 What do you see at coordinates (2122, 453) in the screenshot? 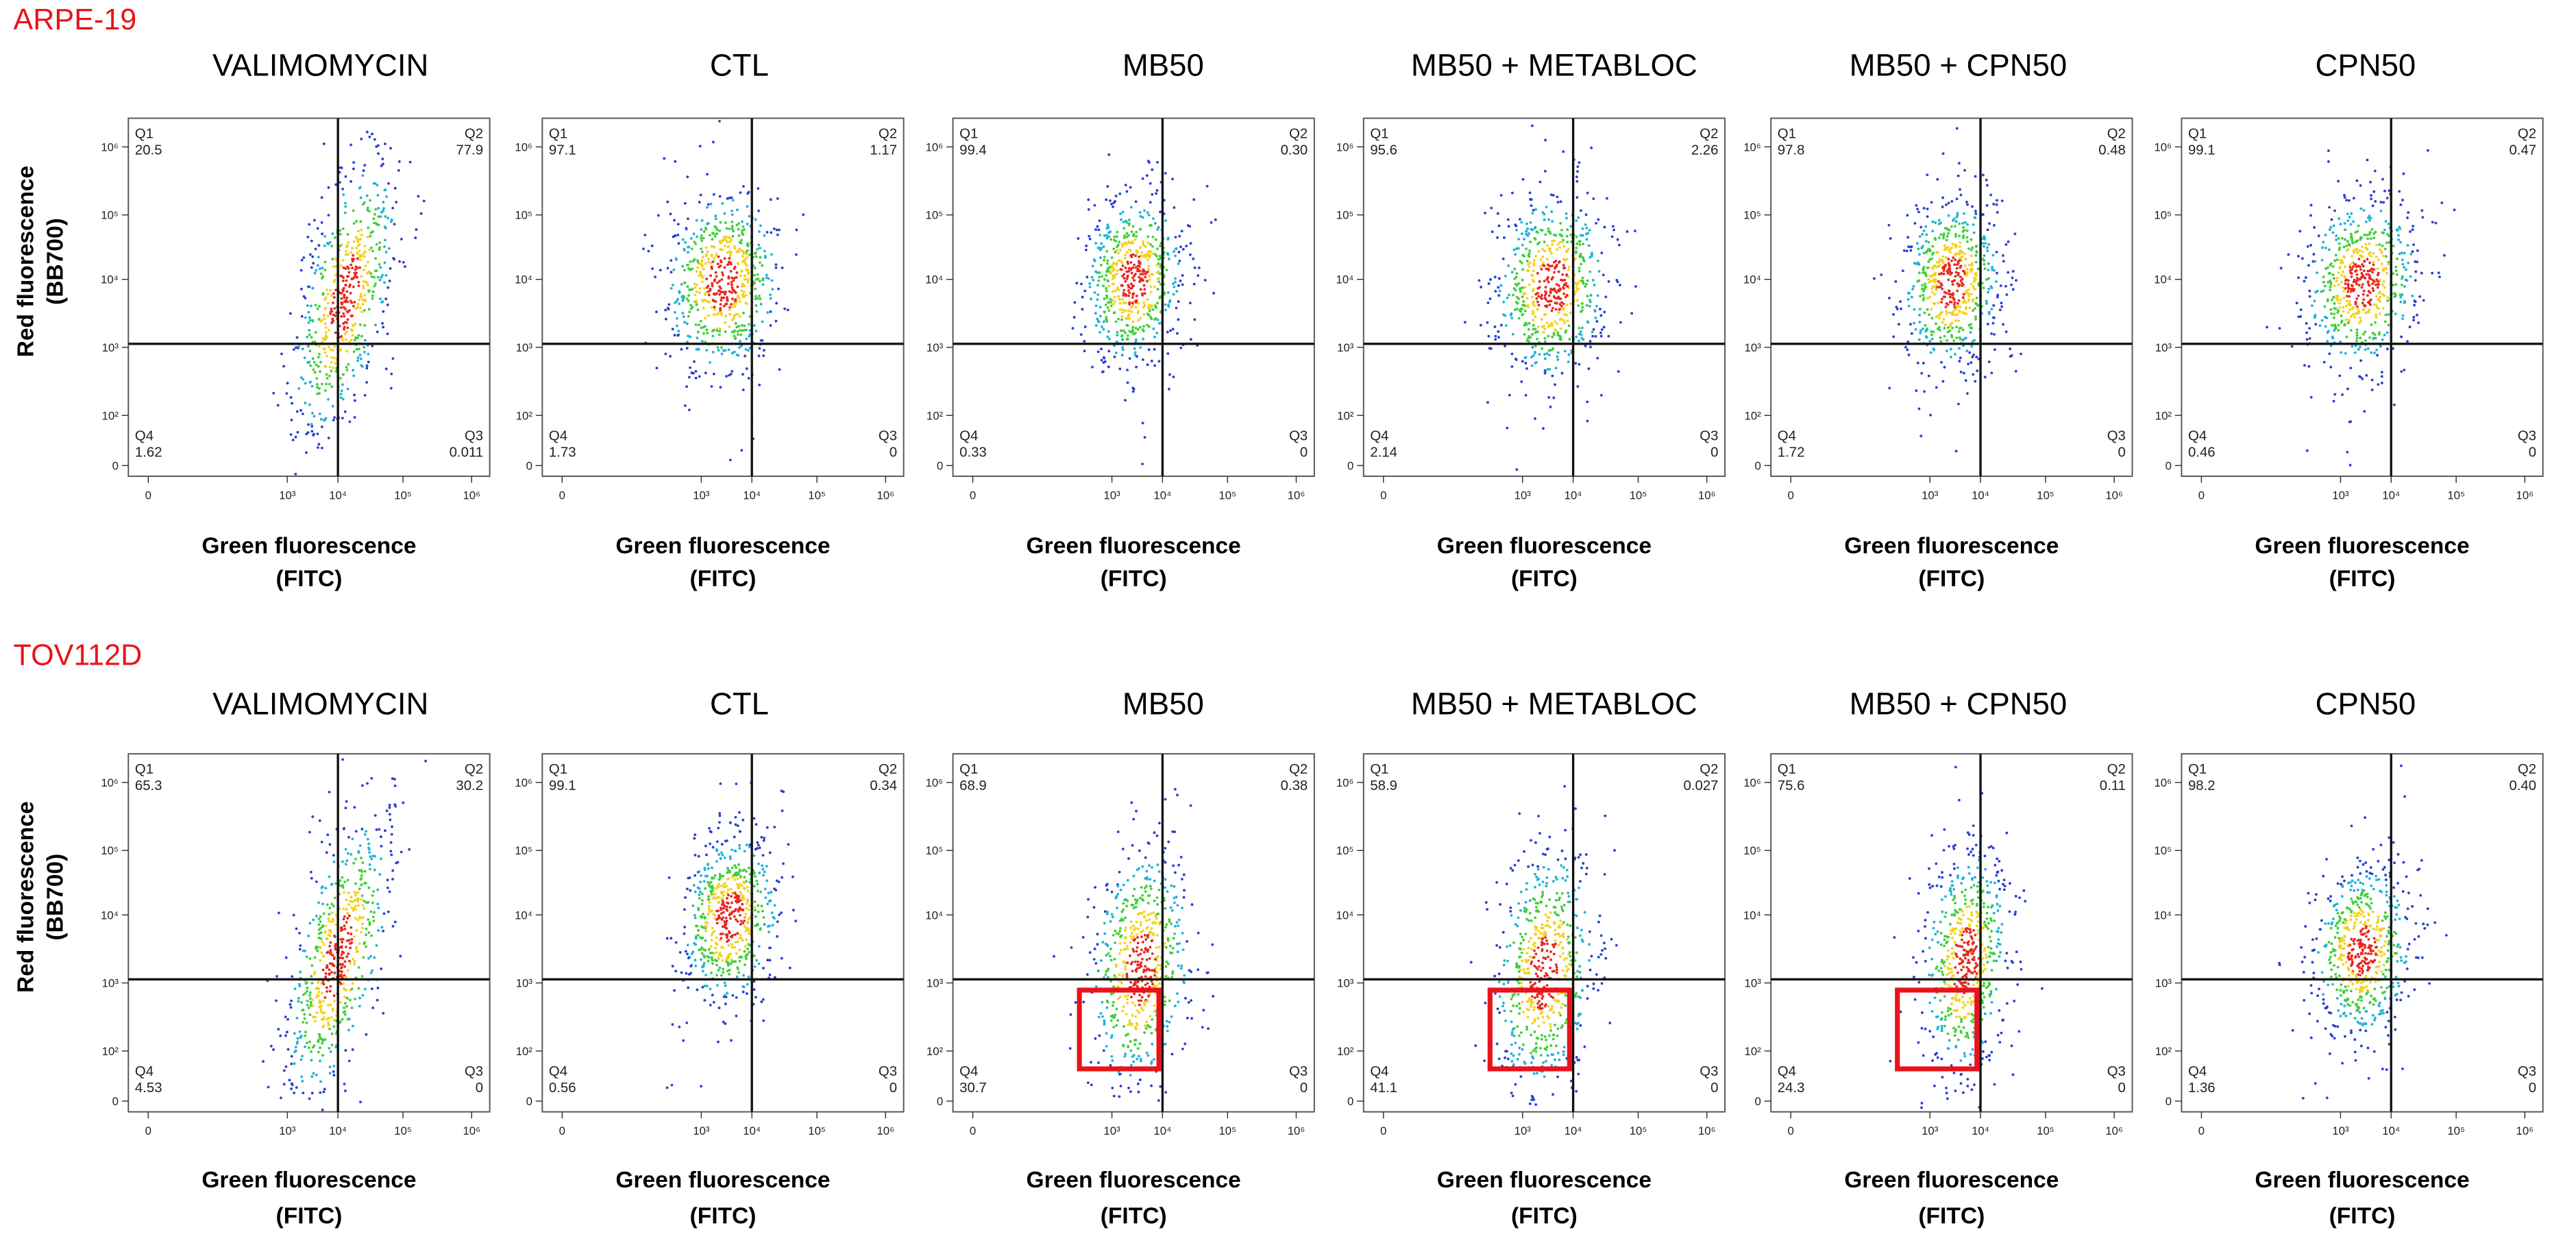
I see `quadrant-value: 0` at bounding box center [2122, 453].